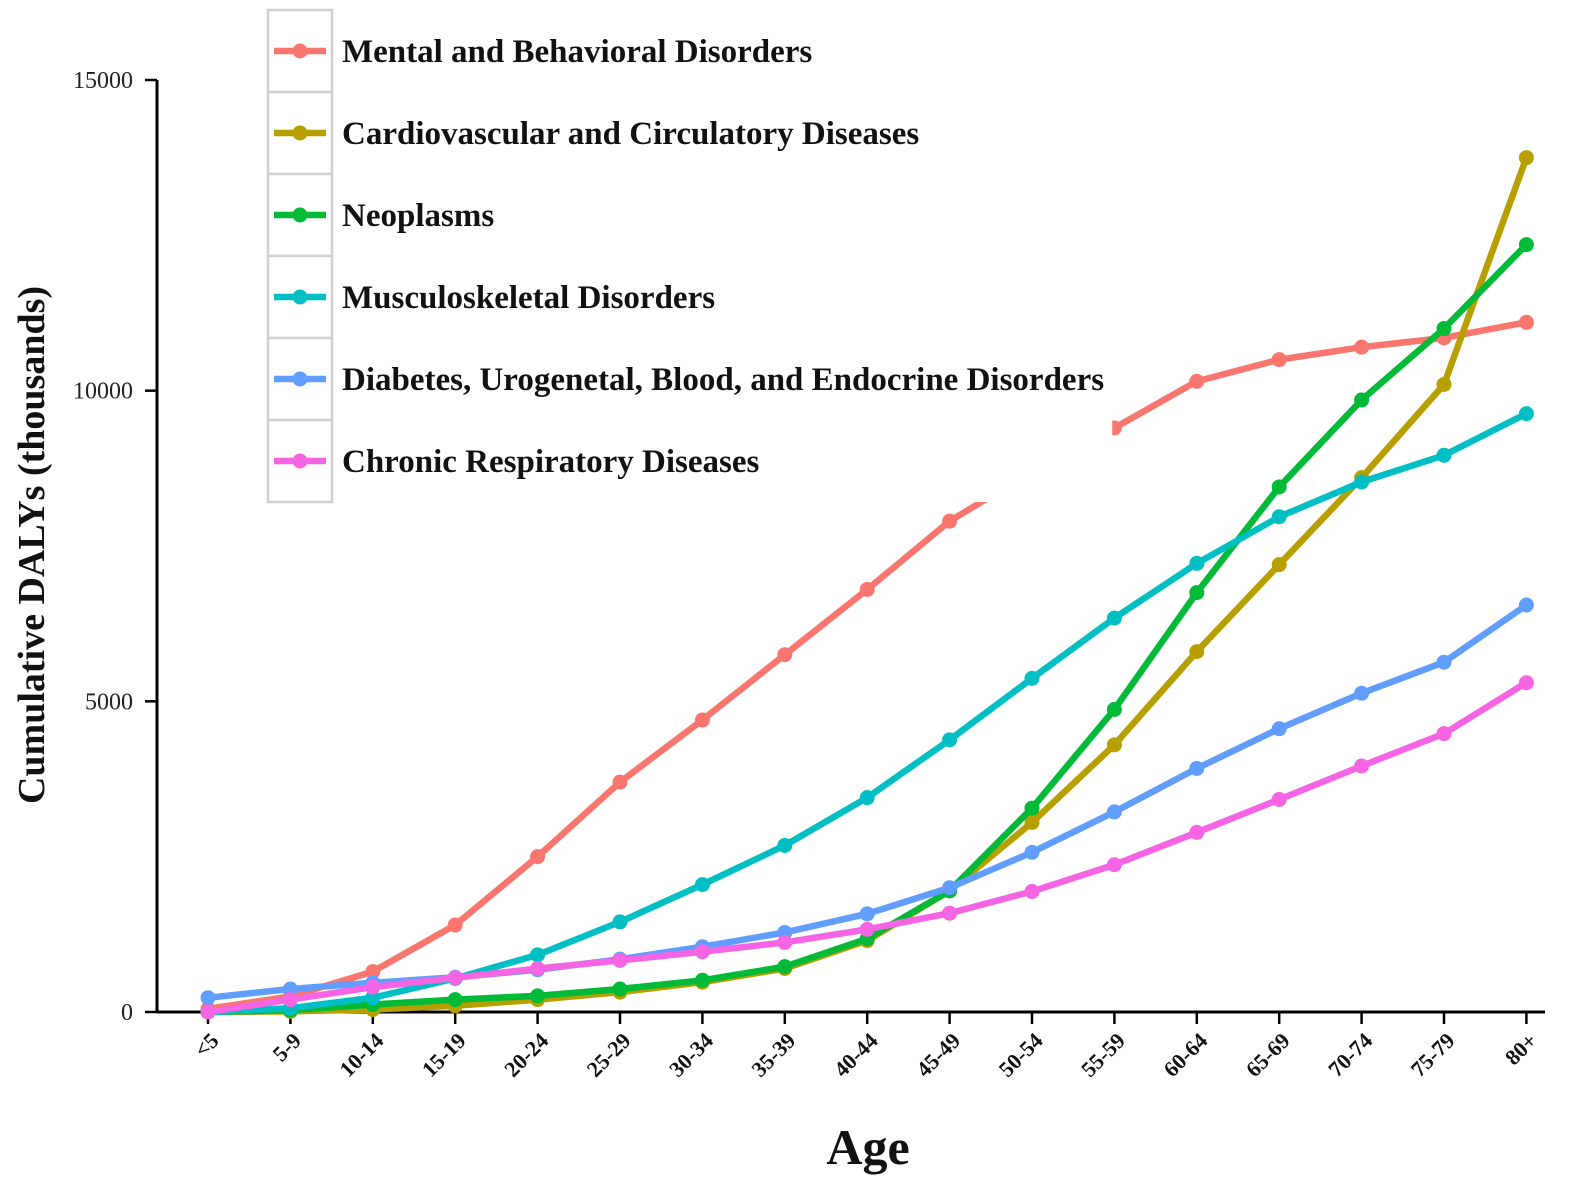 The width and height of the screenshot is (1584, 1189). What do you see at coordinates (32, 545) in the screenshot?
I see `y-axis-label: Cumulative DALYs (thousands)` at bounding box center [32, 545].